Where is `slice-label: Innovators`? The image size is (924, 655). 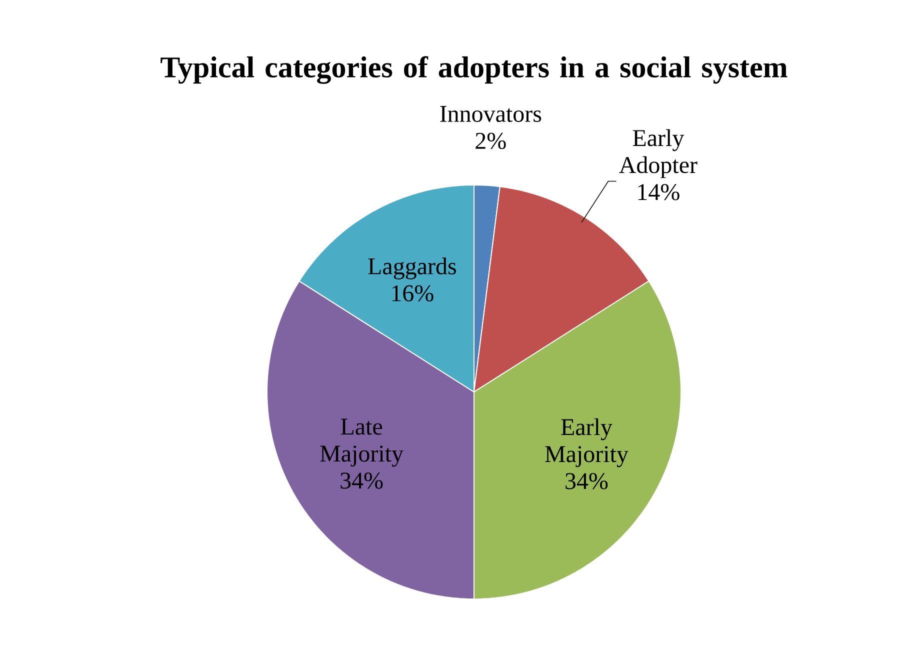
slice-label: Innovators is located at coordinates (491, 114).